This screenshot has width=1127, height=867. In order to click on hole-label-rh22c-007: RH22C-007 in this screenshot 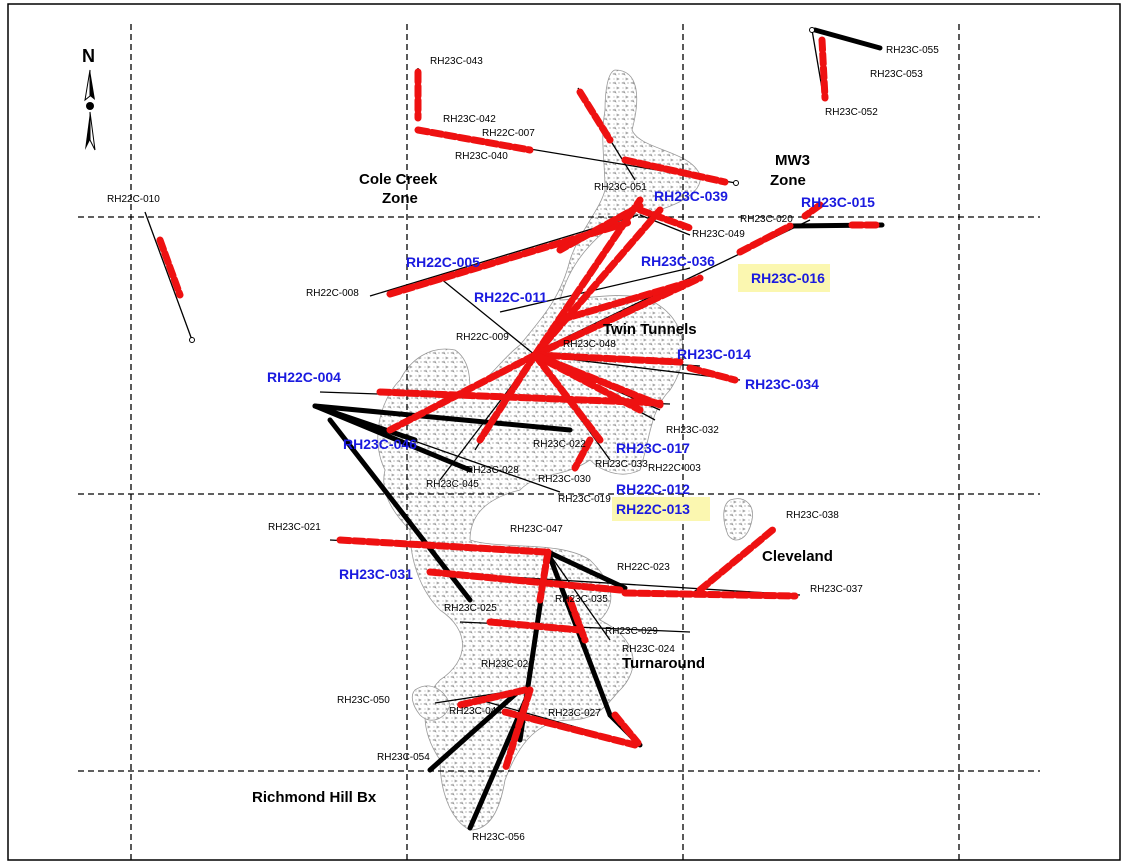, I will do `click(508, 133)`.